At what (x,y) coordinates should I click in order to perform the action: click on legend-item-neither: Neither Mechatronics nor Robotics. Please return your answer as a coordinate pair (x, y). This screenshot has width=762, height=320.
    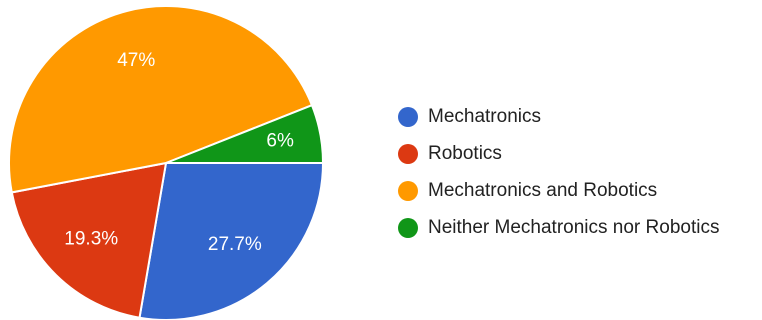
    Looking at the image, I should click on (558, 227).